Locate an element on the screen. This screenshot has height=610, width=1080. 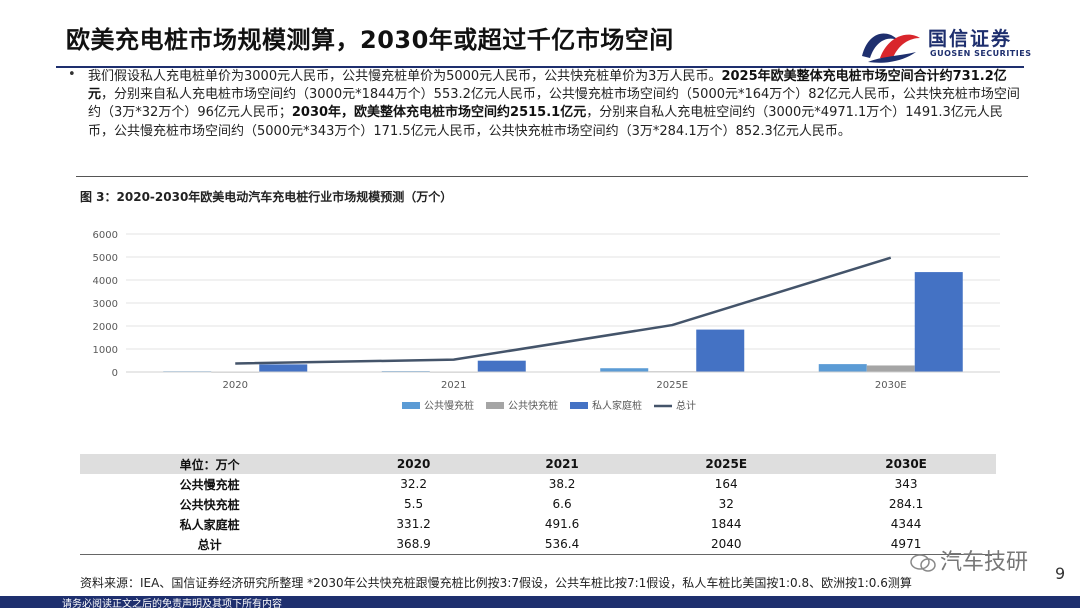
bar-私人家庭桩-2020 is located at coordinates (283, 368).